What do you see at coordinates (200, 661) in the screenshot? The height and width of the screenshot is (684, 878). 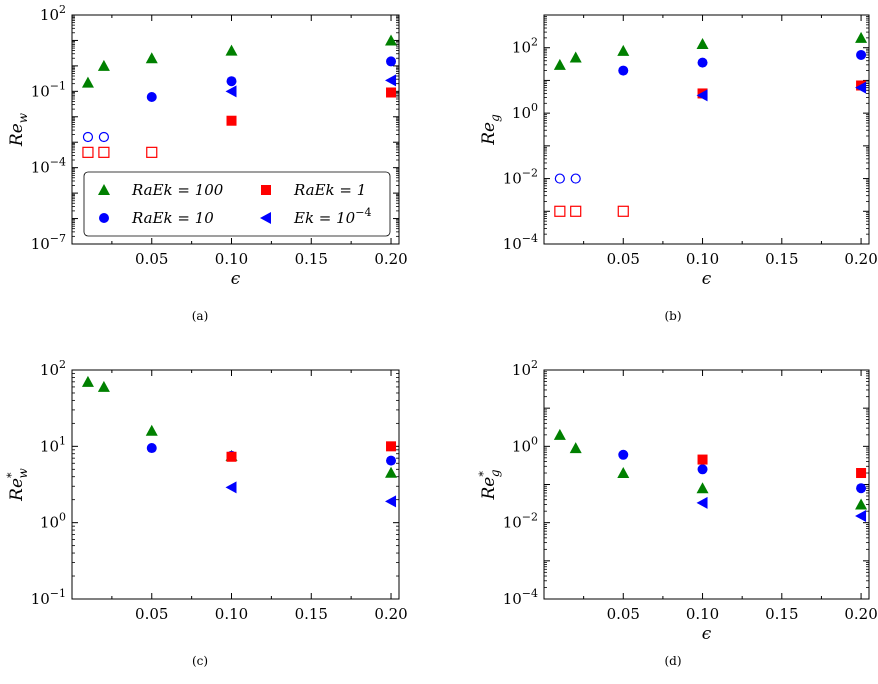 I see `panel-caption: (c)` at bounding box center [200, 661].